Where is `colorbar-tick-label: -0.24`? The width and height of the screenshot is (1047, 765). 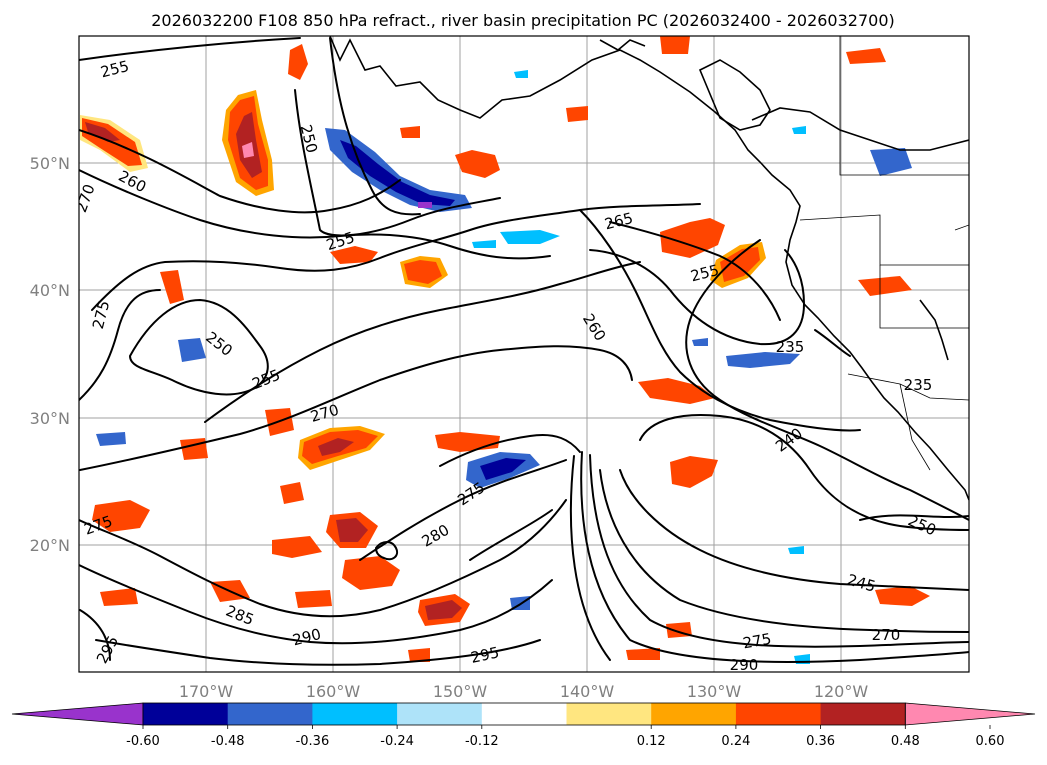 colorbar-tick-label: -0.24 is located at coordinates (397, 741).